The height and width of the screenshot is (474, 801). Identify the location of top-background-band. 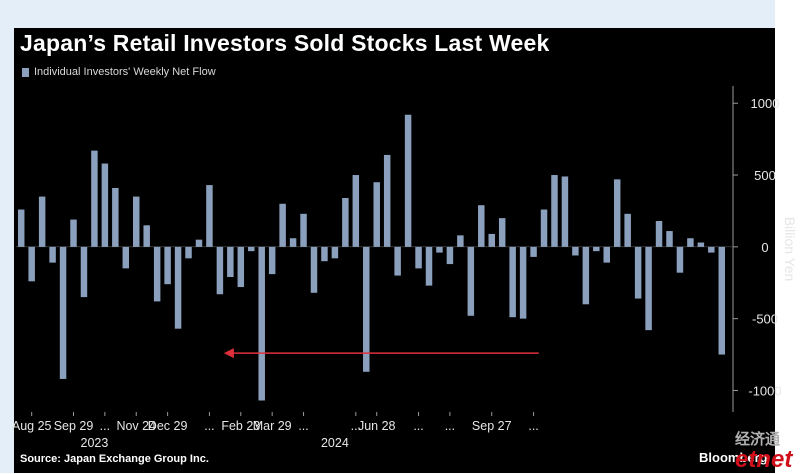
(387, 14).